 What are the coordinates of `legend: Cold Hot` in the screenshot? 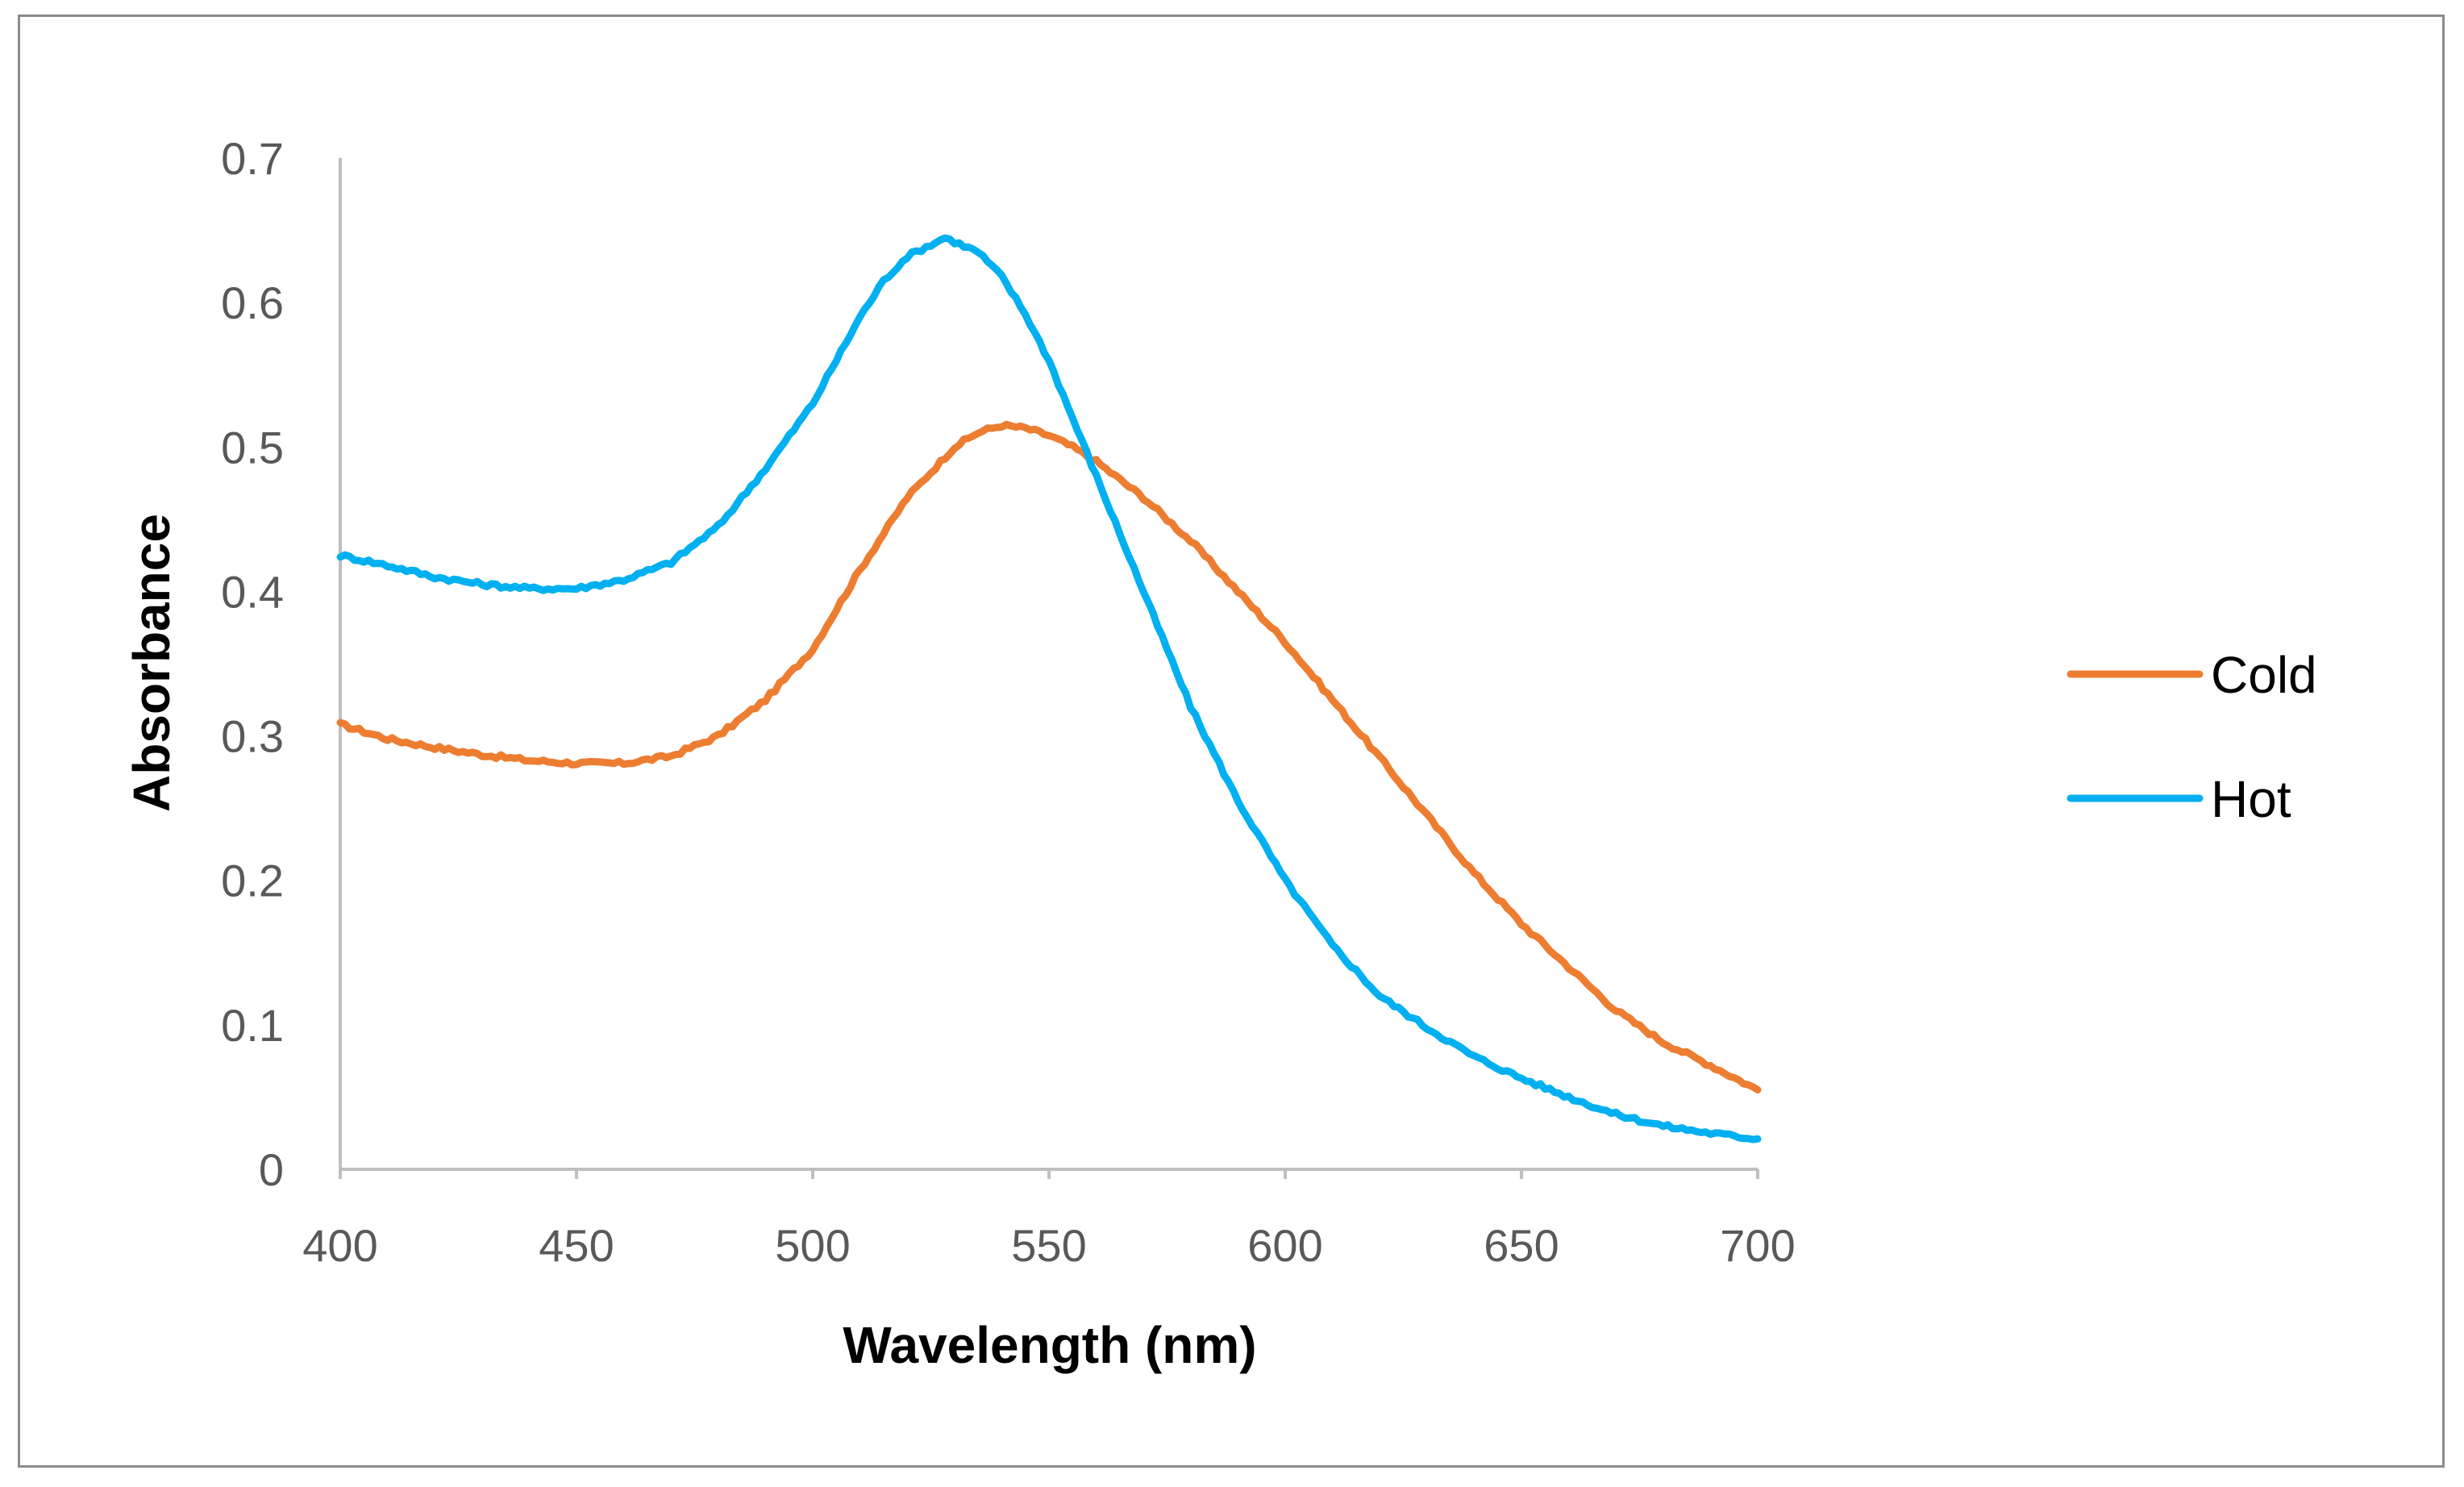 It's located at (2192, 737).